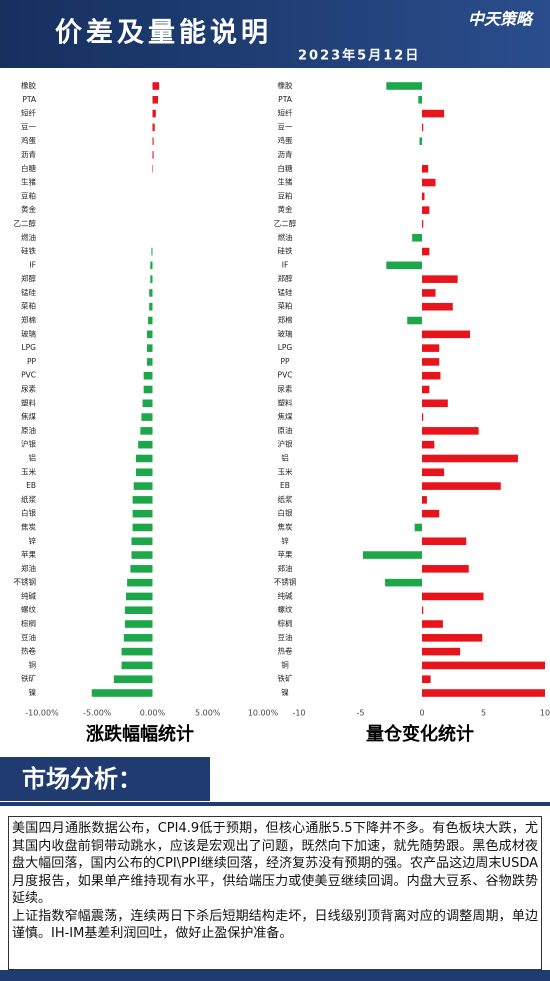 Image resolution: width=550 pixels, height=981 pixels. Describe the element at coordinates (28, 623) in the screenshot. I see `y-tick-label: 棕榈` at that location.